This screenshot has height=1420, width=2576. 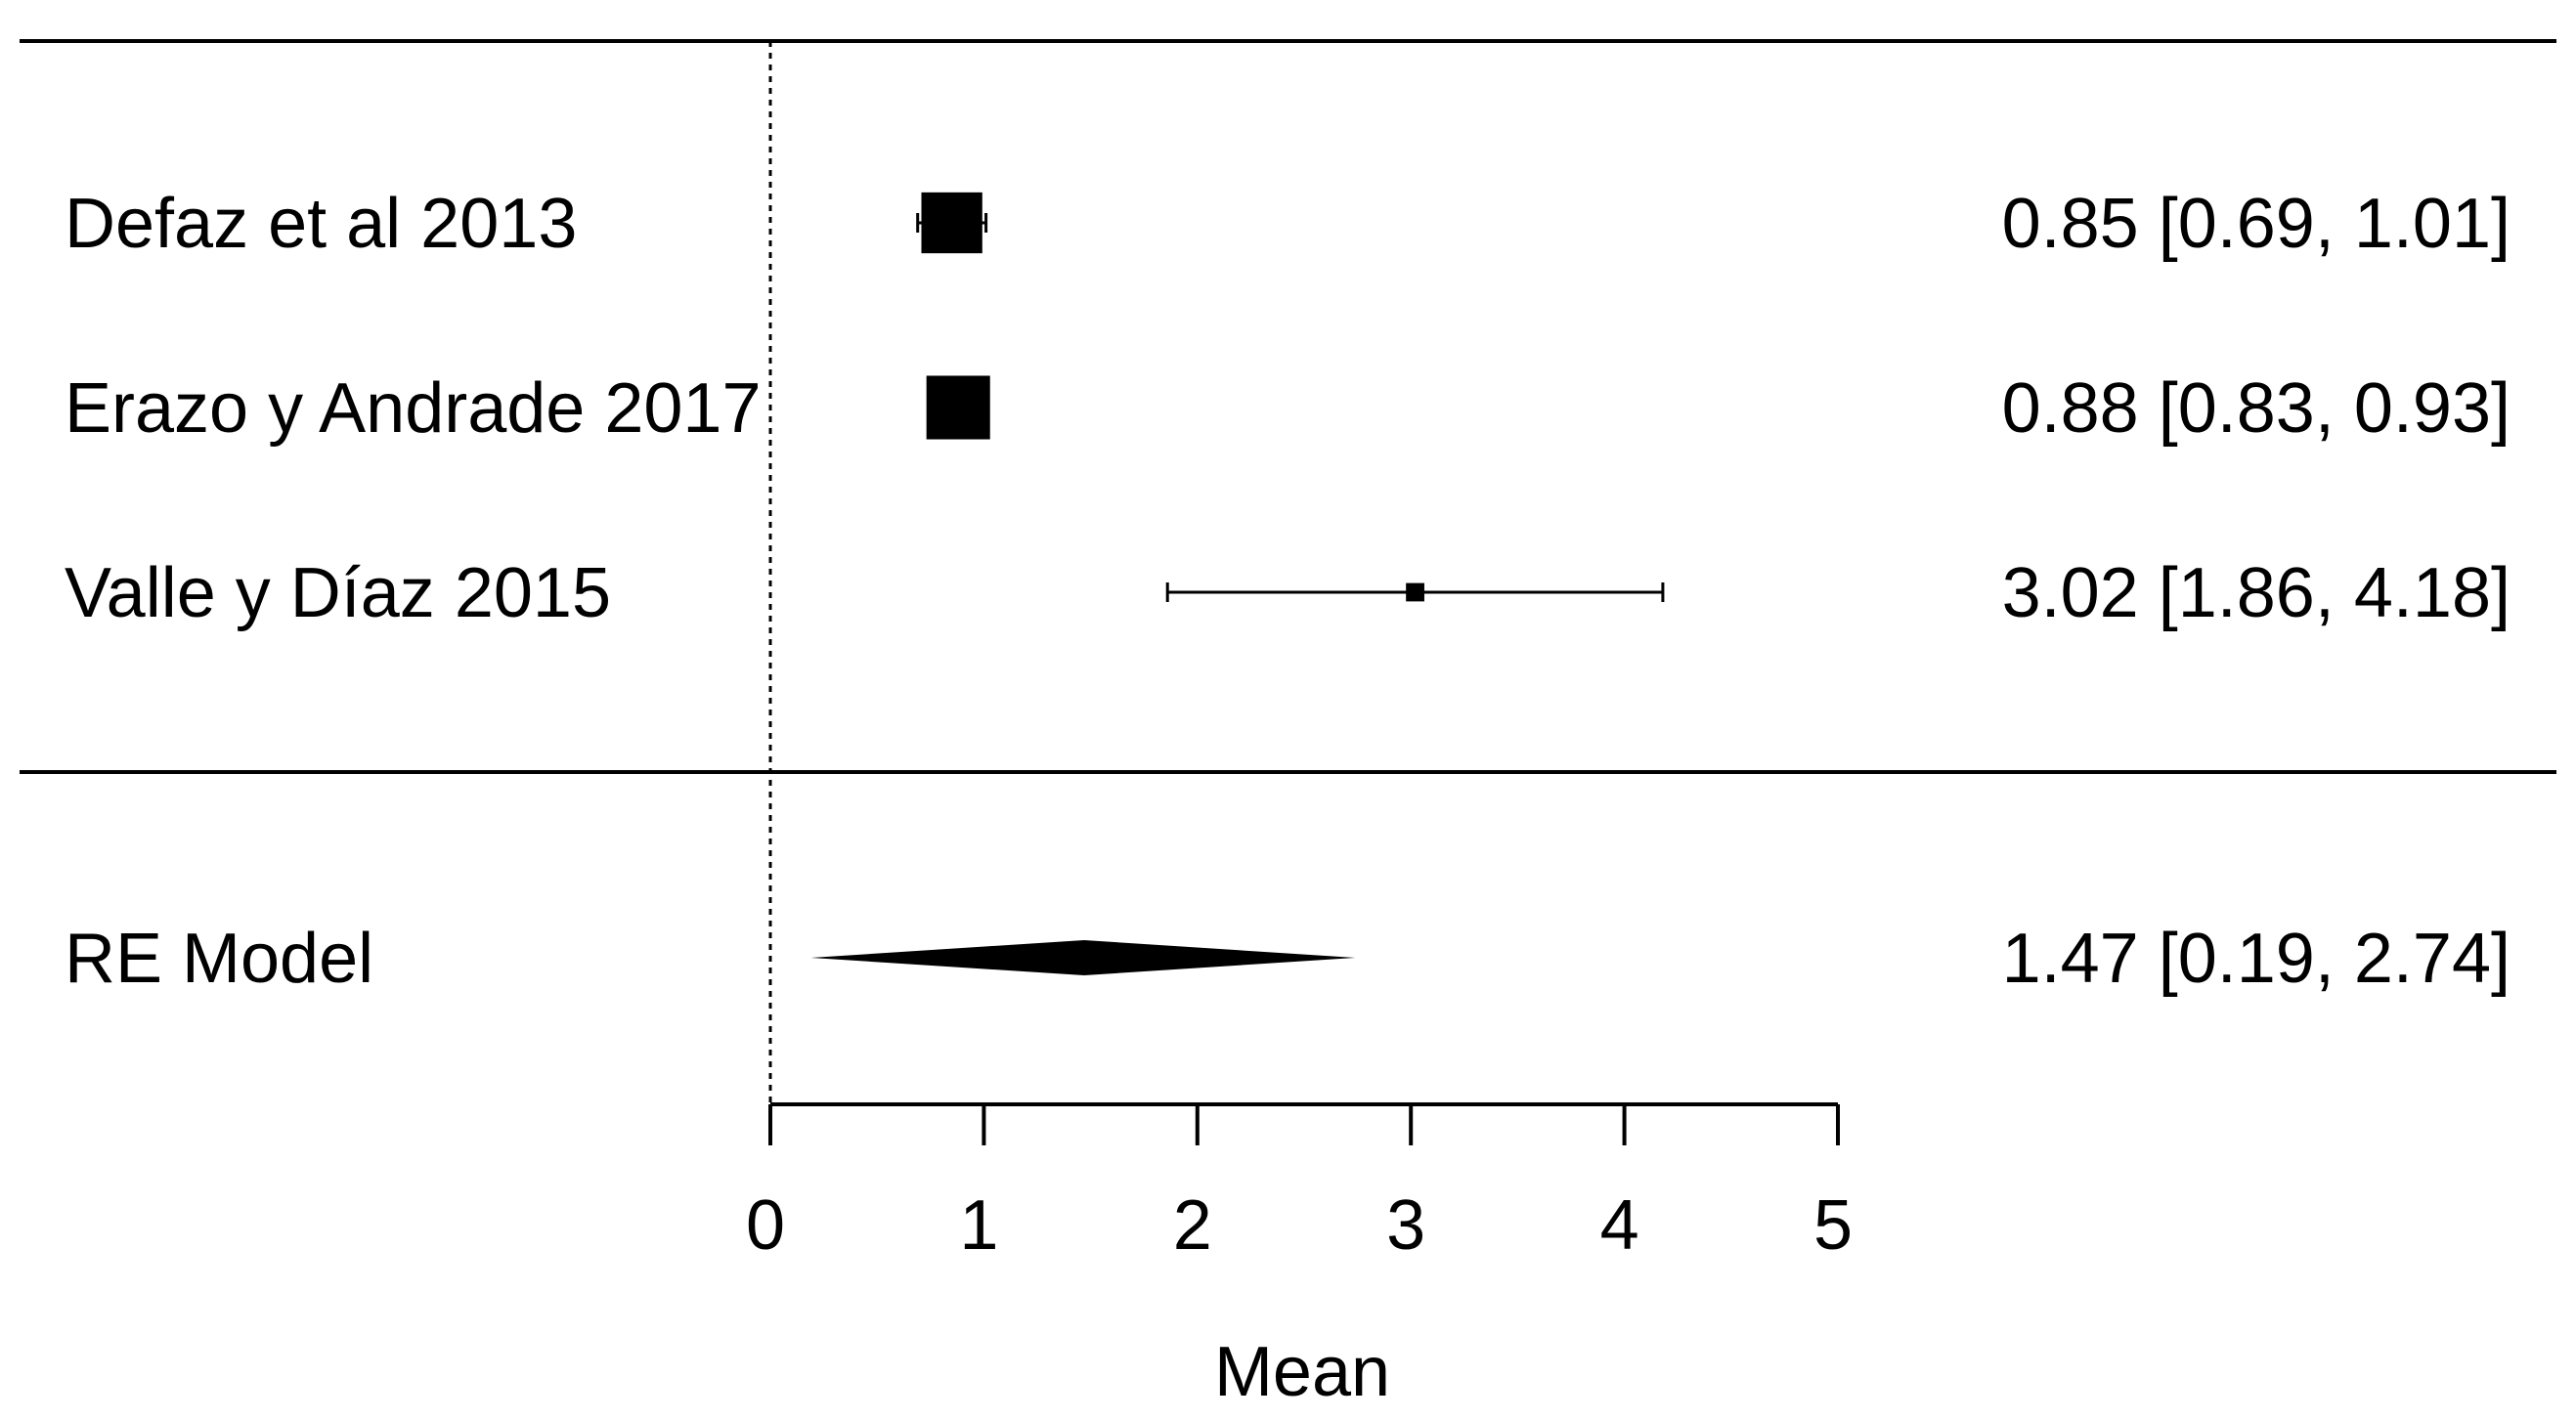 I want to click on summary-label: RE Model, so click(x=219, y=959).